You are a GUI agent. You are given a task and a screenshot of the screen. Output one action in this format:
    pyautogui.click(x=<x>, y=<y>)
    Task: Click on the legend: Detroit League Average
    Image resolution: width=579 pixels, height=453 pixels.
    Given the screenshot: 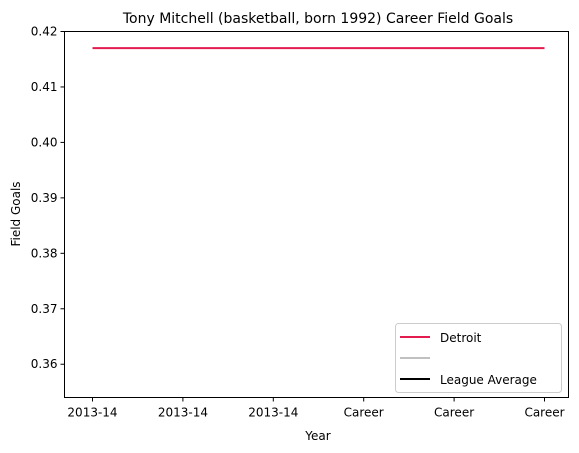 What is the action you would take?
    pyautogui.click(x=478, y=358)
    